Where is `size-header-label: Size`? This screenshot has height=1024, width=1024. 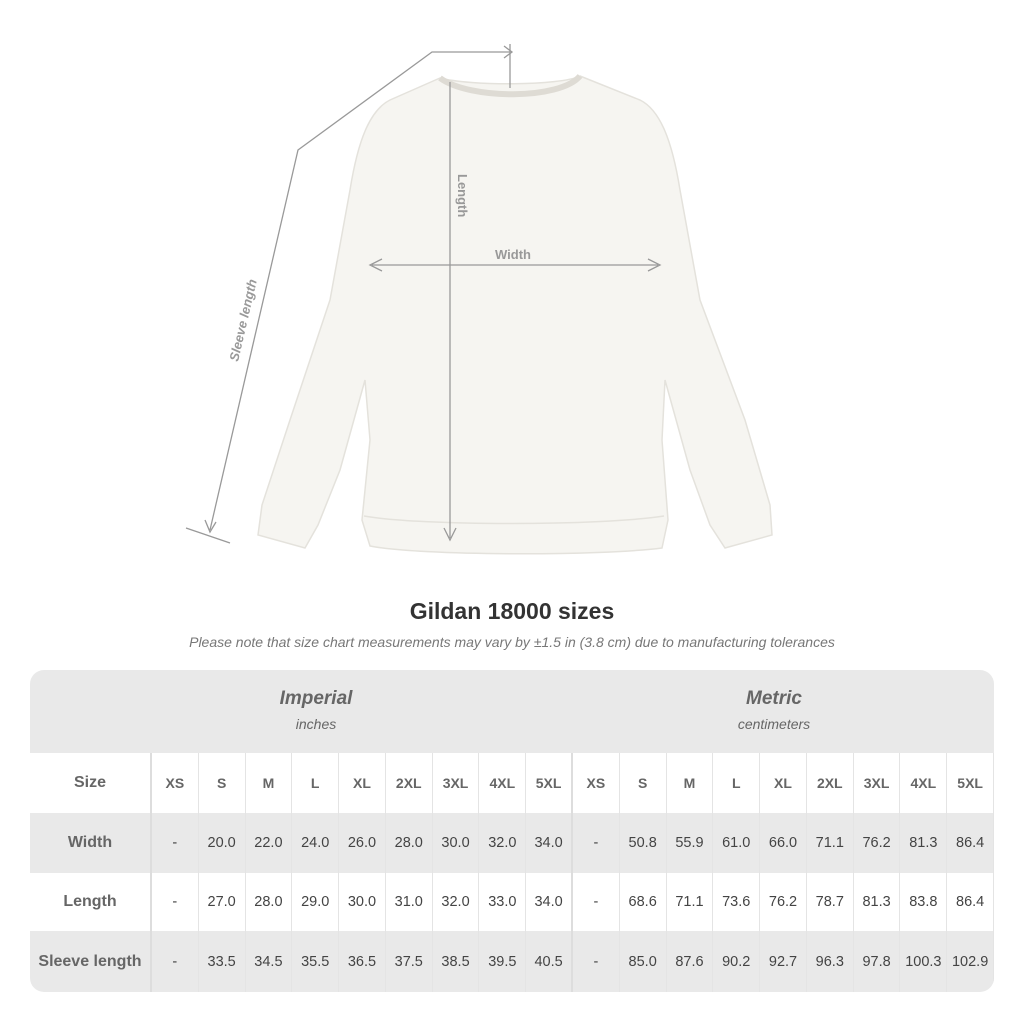
size-header-label: Size is located at coordinates (91, 783).